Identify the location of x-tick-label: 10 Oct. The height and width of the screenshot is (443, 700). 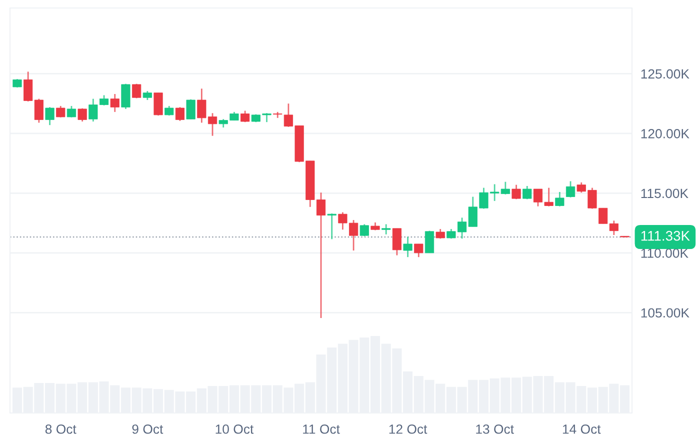
(235, 429).